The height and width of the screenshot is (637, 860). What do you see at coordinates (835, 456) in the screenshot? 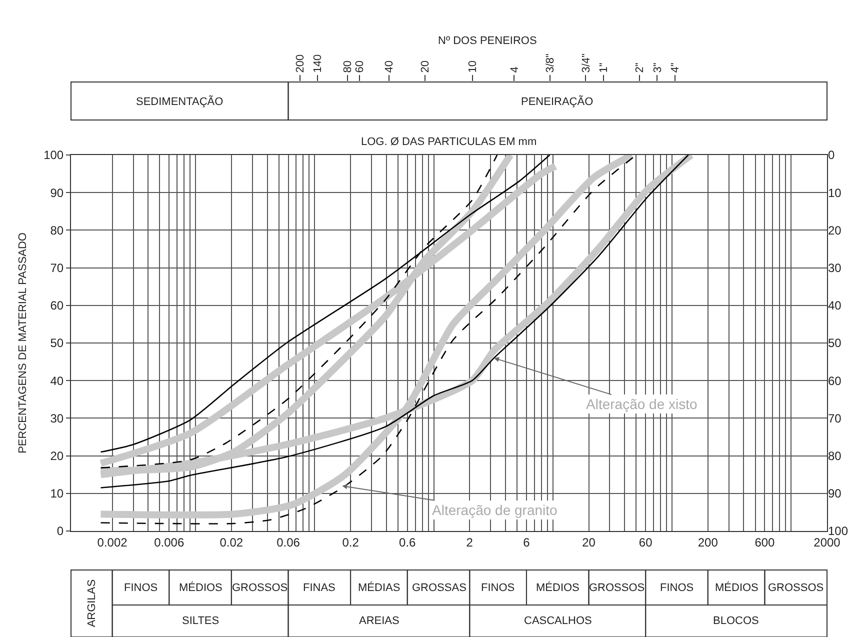
I see `y2-tick-label: 80` at bounding box center [835, 456].